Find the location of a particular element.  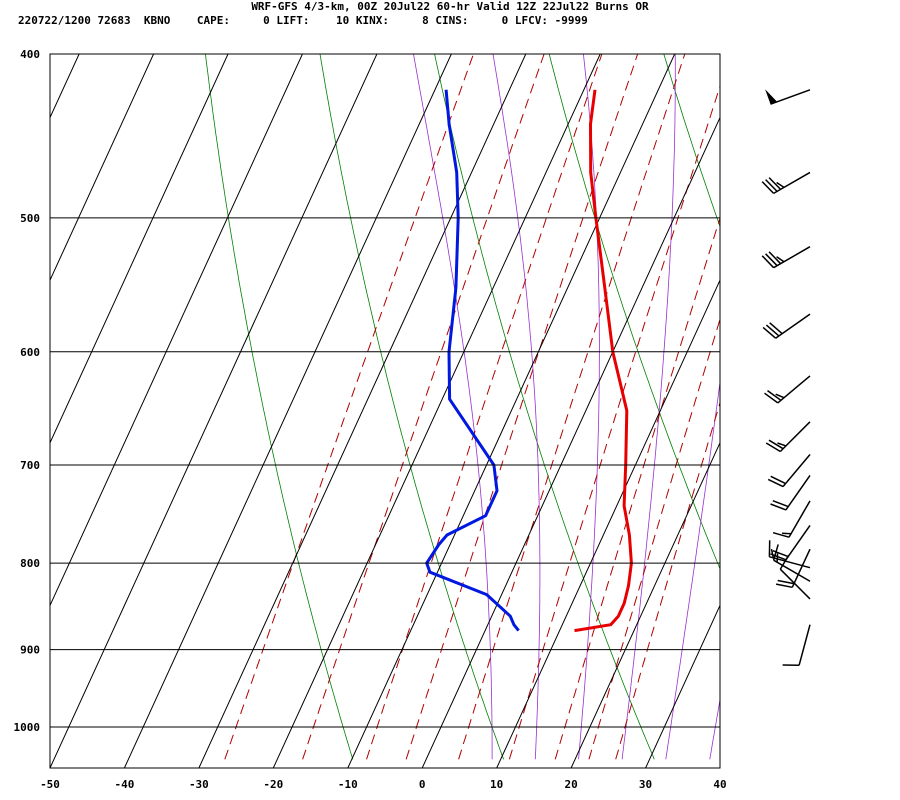

pressure-tick-label: 500 is located at coordinates (30, 218).